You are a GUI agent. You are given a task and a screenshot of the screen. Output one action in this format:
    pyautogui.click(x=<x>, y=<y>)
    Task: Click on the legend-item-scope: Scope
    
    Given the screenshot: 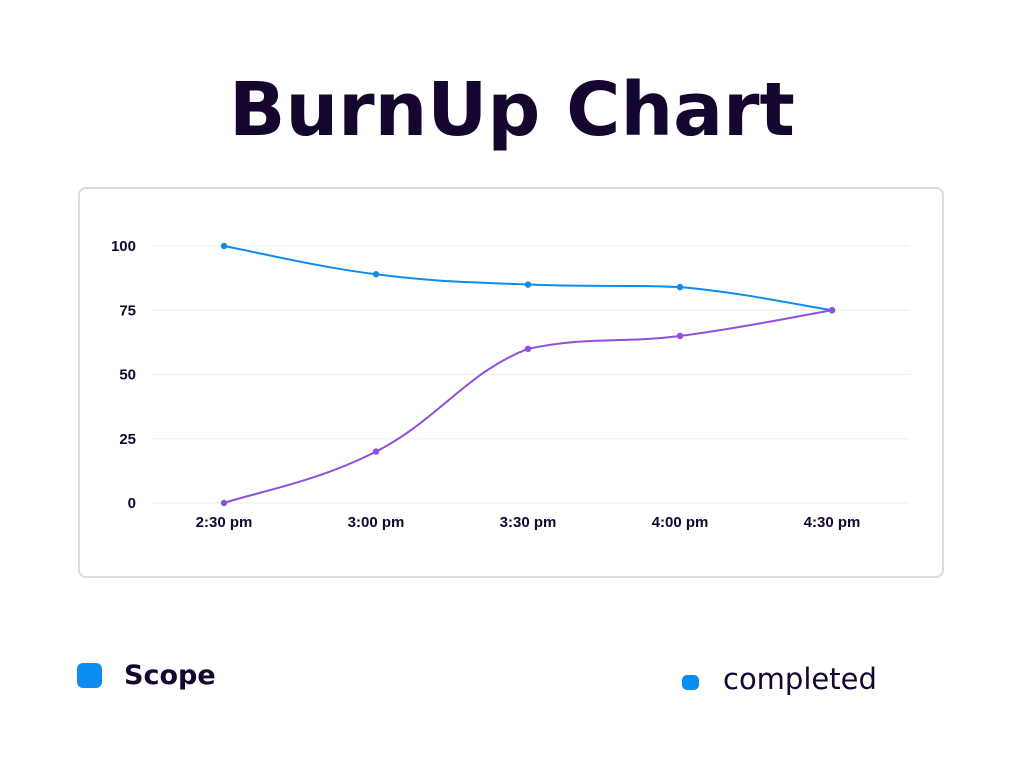 What is the action you would take?
    pyautogui.click(x=146, y=675)
    